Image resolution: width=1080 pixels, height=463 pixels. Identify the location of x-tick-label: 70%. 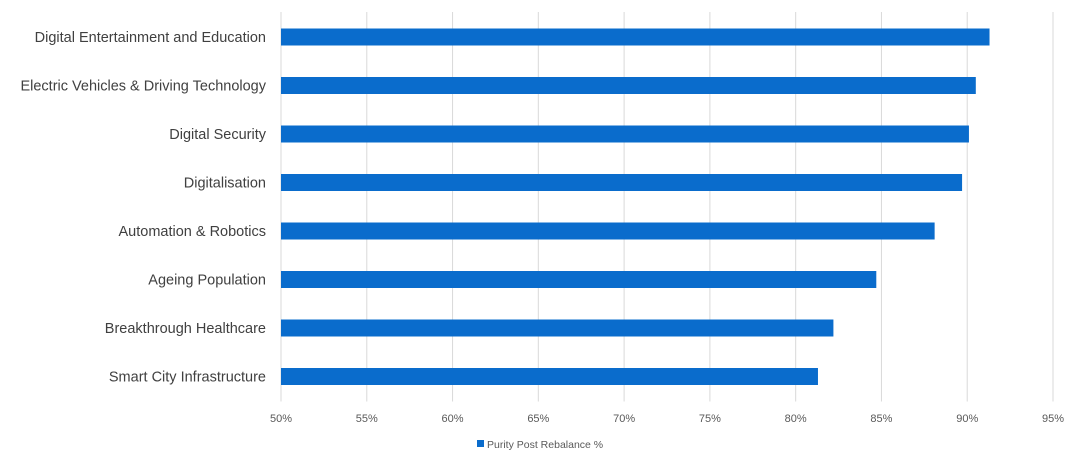
(624, 419).